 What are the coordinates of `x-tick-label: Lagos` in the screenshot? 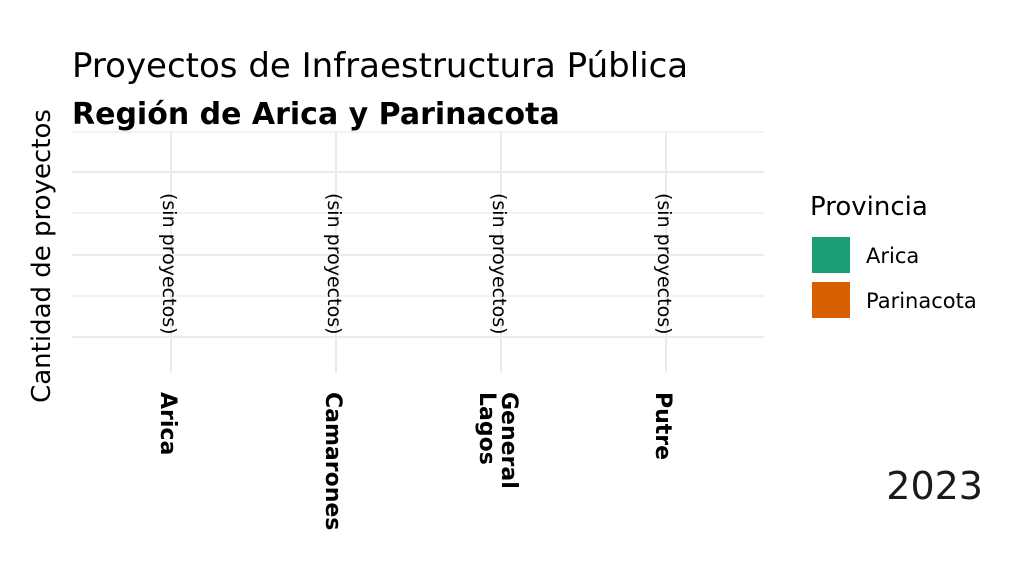 It's located at (486, 428).